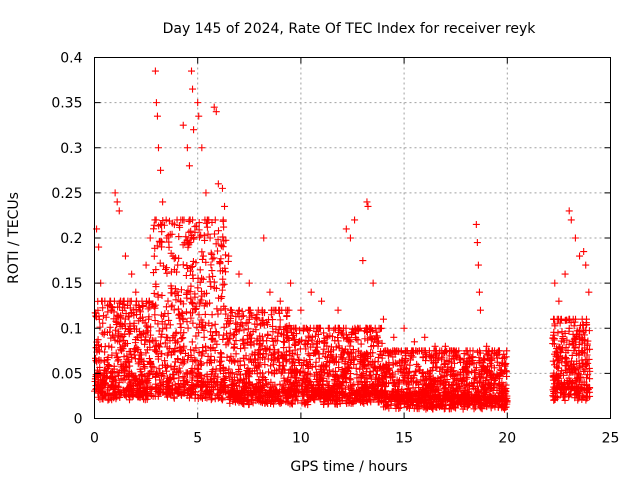 Image resolution: width=640 pixels, height=480 pixels. Describe the element at coordinates (611, 439) in the screenshot. I see `x-tick-label: 25` at that location.